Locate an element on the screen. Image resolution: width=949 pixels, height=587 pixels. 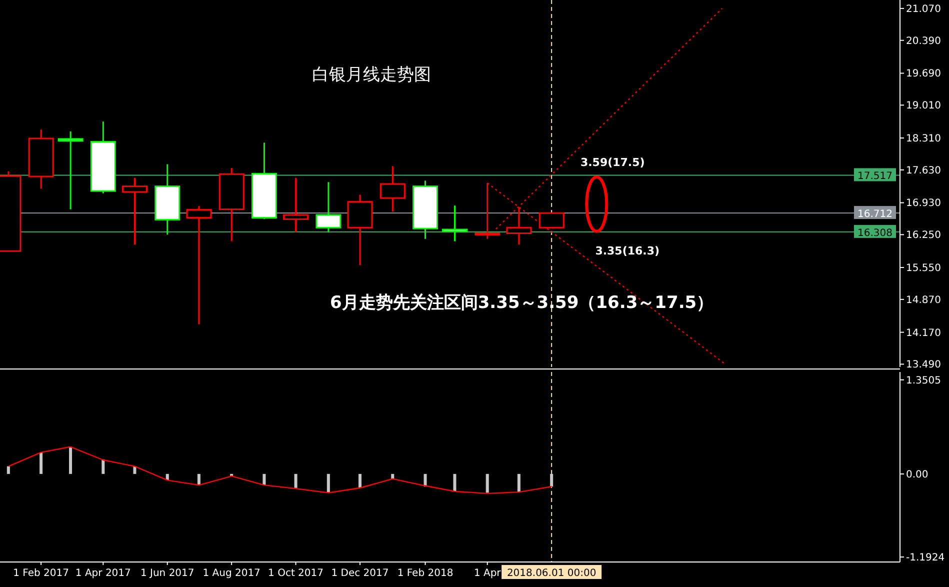
y-tick-label: 14.870 is located at coordinates (923, 300).